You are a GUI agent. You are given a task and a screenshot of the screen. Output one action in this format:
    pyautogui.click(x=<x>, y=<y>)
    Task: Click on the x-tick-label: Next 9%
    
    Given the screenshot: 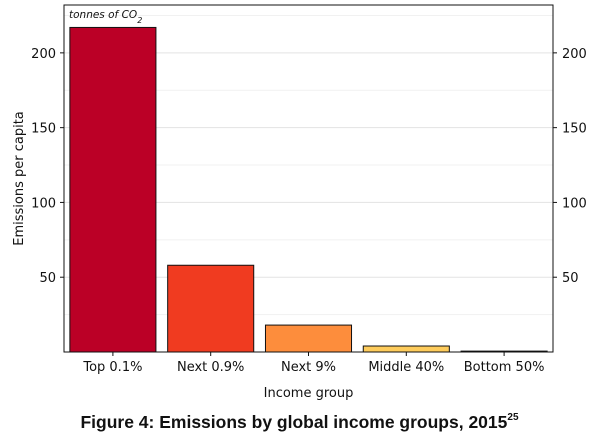 What is the action you would take?
    pyautogui.click(x=308, y=367)
    